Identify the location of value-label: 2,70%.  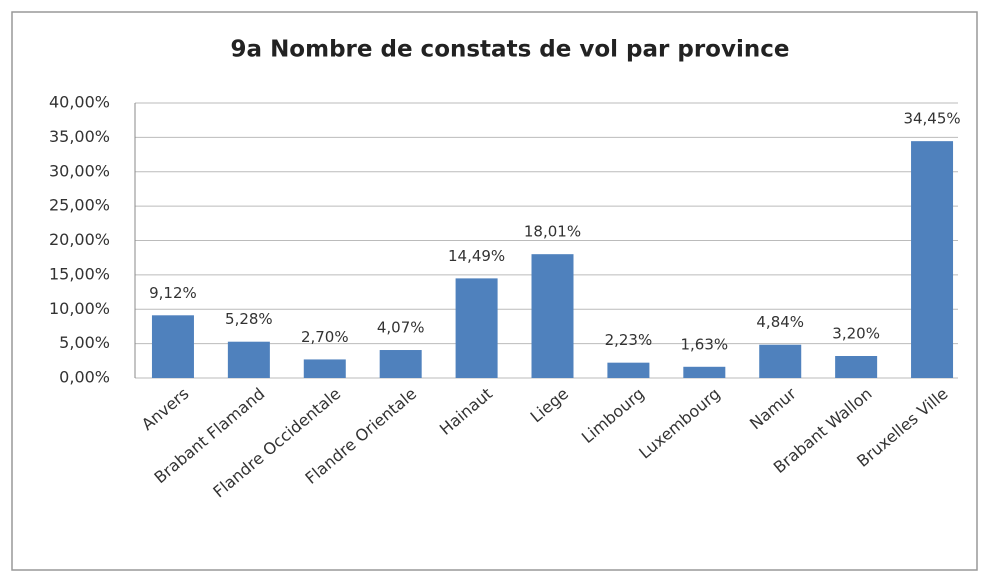
(325, 337).